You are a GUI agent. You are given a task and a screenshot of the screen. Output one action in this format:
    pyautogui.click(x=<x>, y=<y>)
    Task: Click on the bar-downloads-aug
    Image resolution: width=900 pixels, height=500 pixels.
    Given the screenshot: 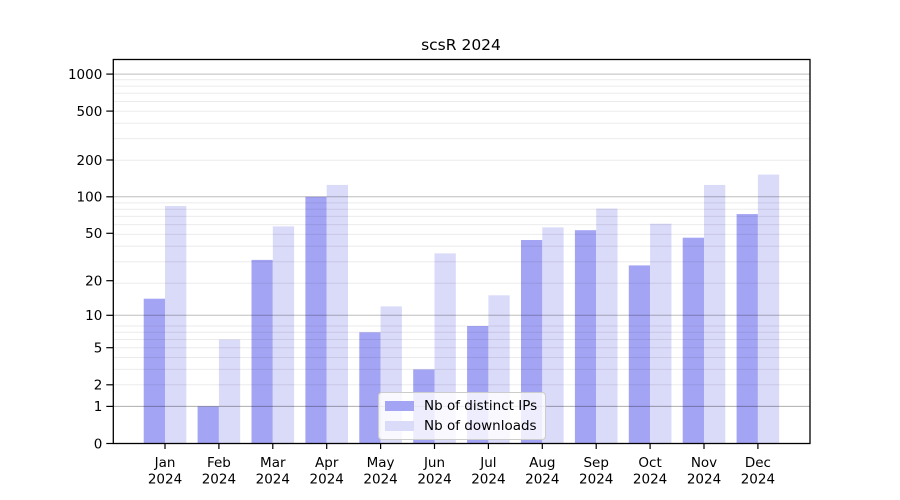 What is the action you would take?
    pyautogui.click(x=553, y=335)
    